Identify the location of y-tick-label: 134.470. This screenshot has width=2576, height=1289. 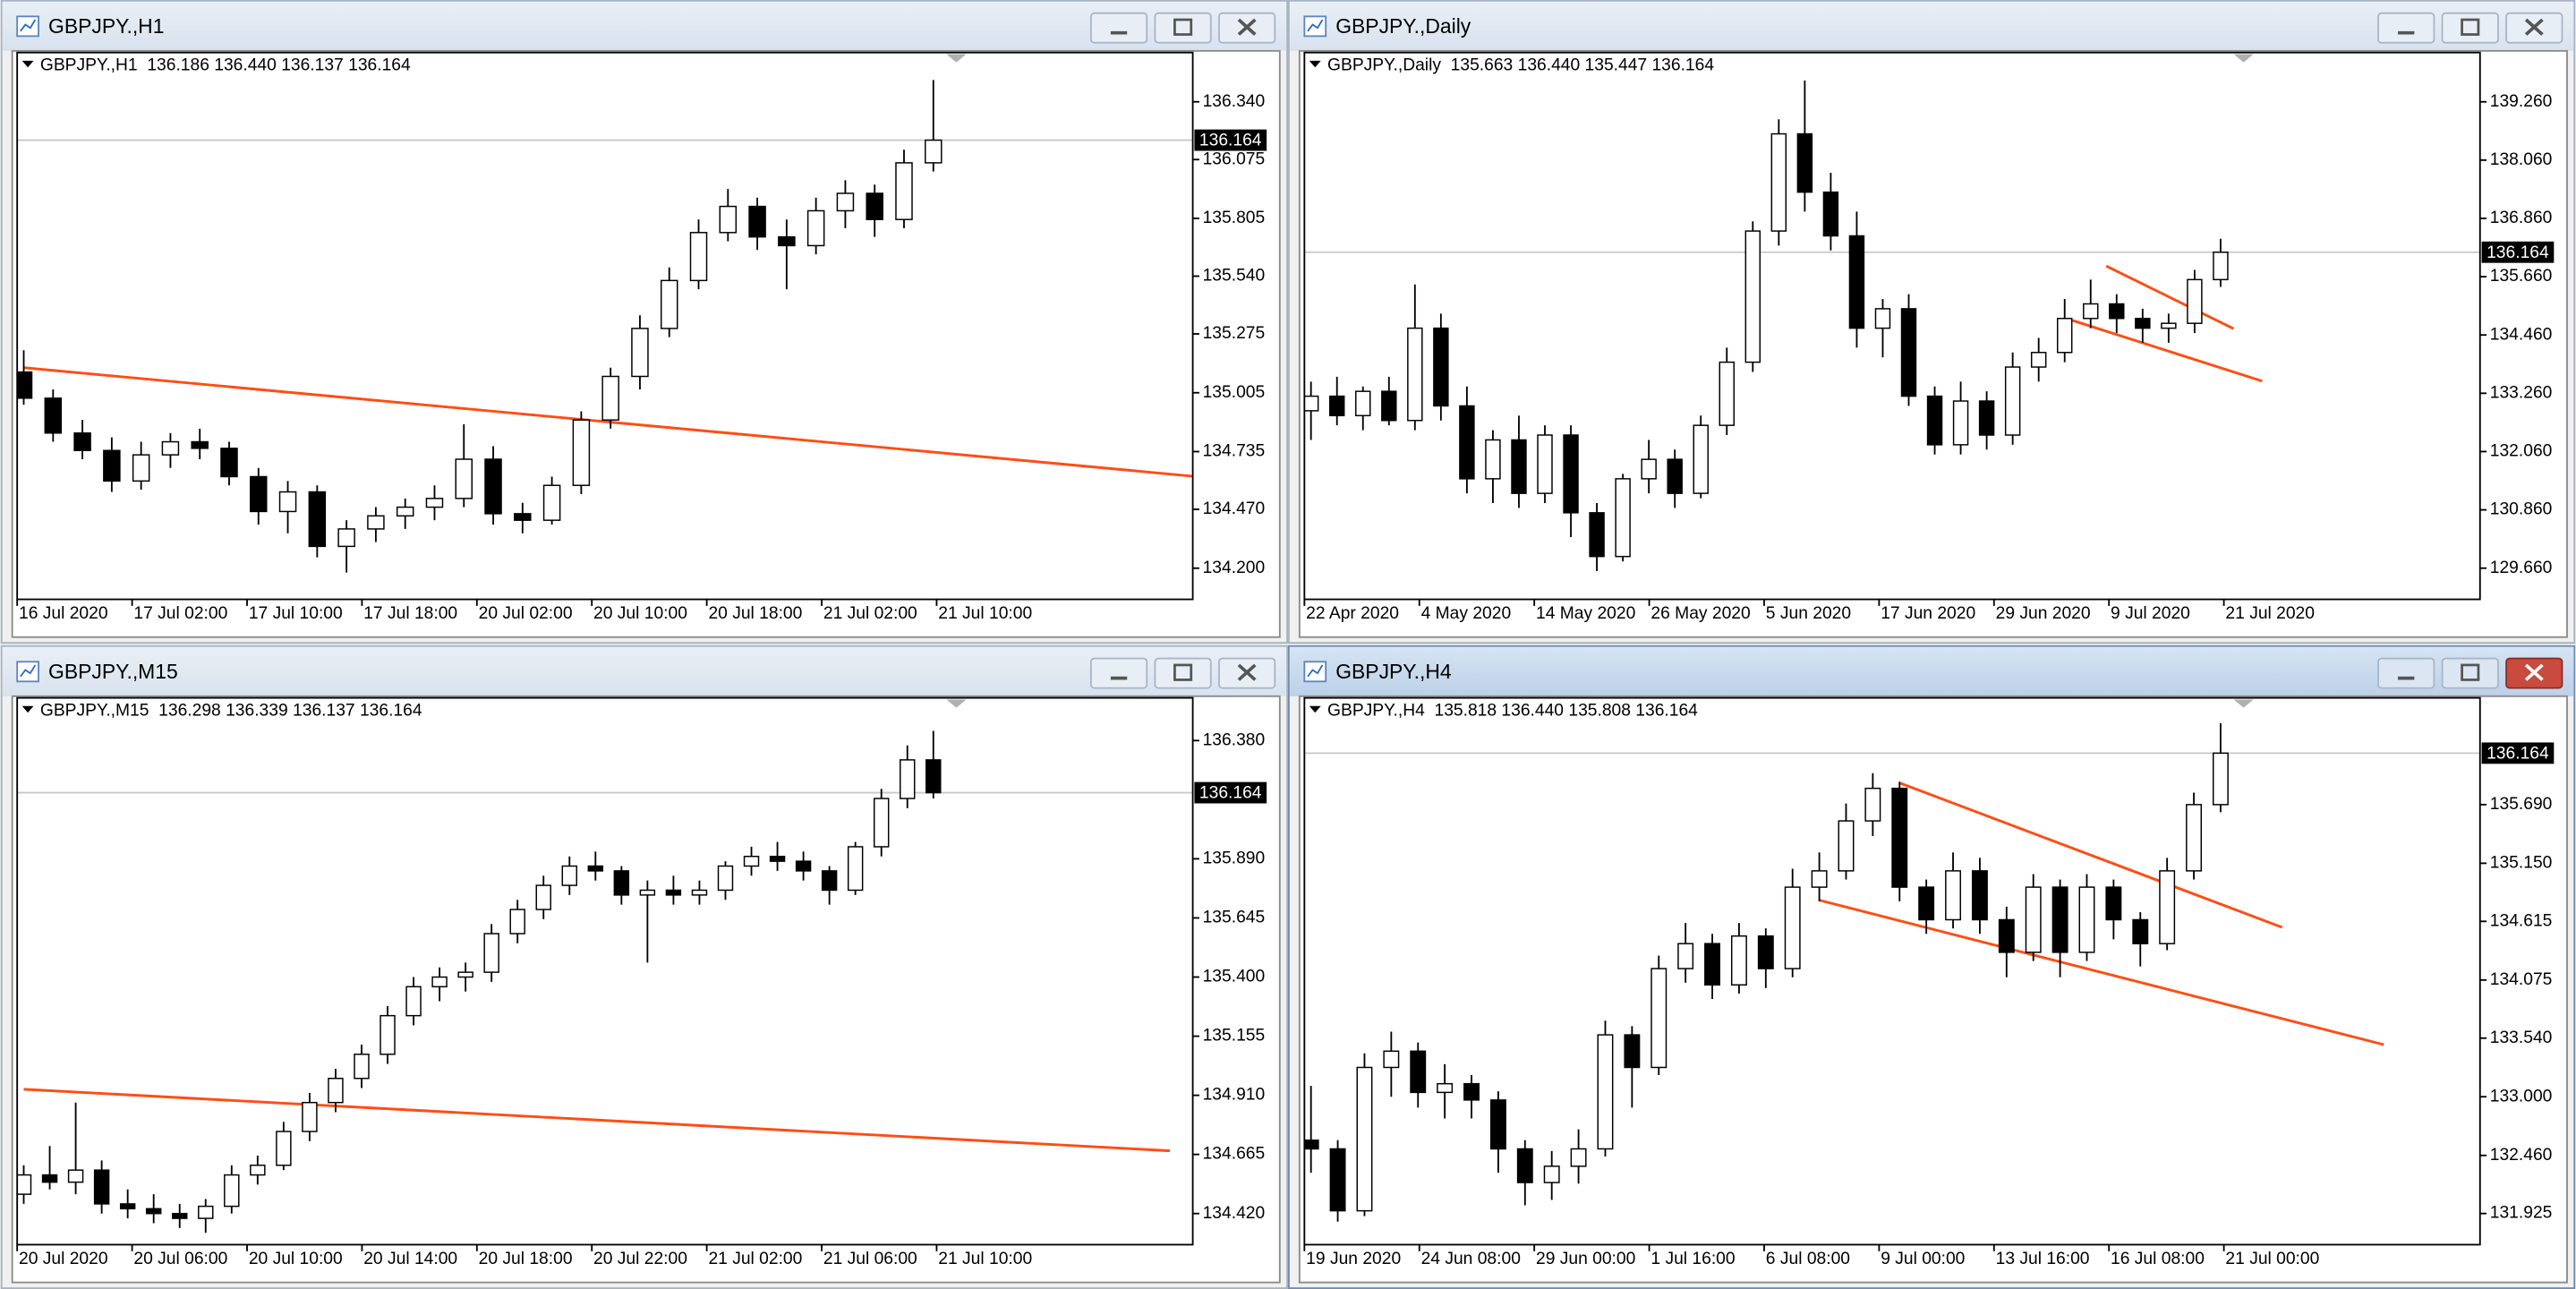
(1234, 508).